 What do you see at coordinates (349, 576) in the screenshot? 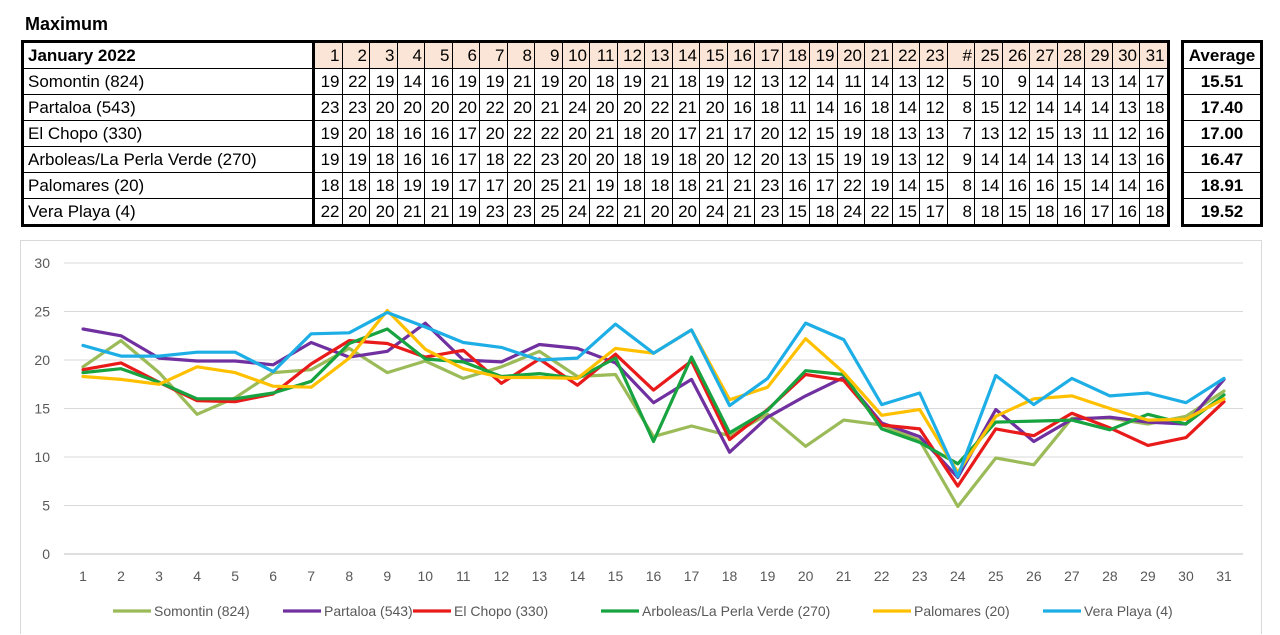
I see `x-tick-label: 8` at bounding box center [349, 576].